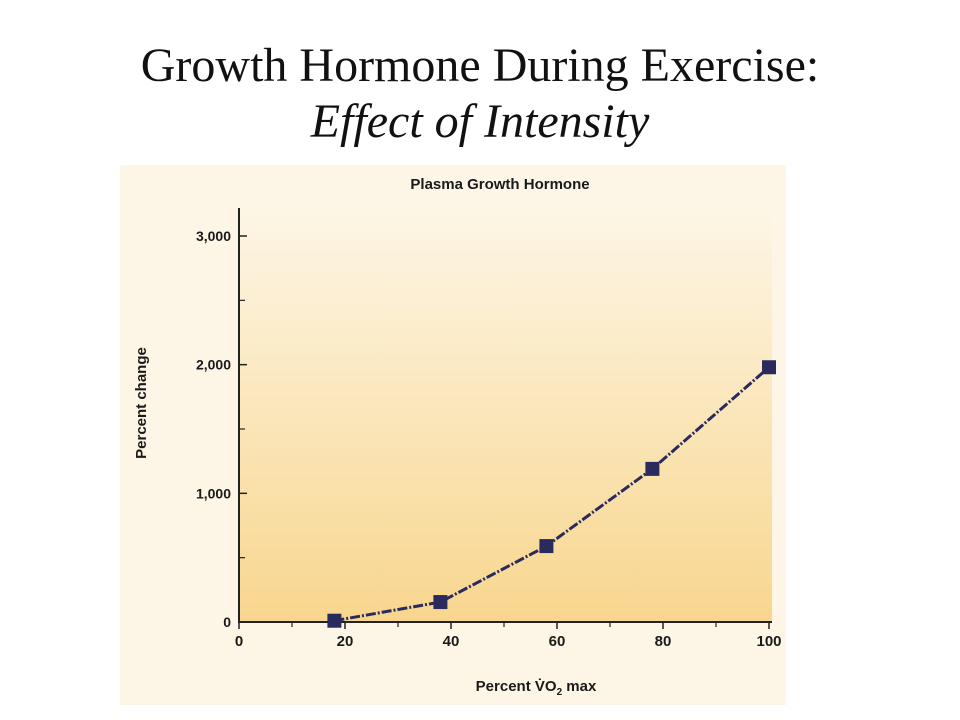 The image size is (960, 720). I want to click on y-tick-label: 3,000, so click(213, 236).